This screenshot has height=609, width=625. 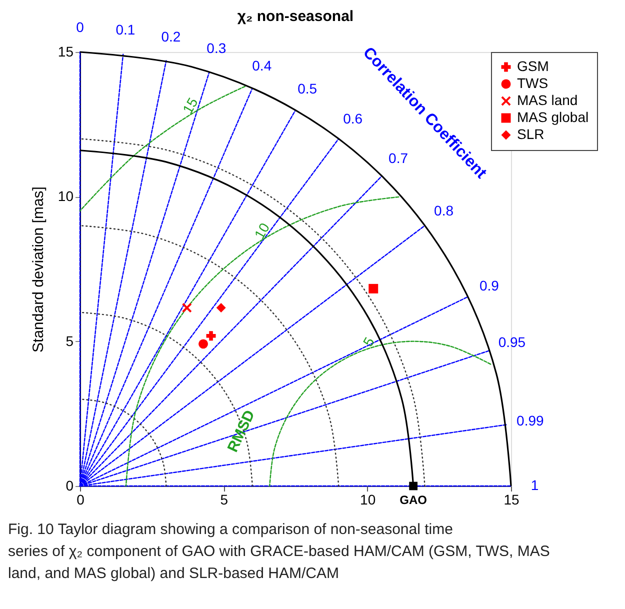 I want to click on series-label: 1, so click(x=534, y=485).